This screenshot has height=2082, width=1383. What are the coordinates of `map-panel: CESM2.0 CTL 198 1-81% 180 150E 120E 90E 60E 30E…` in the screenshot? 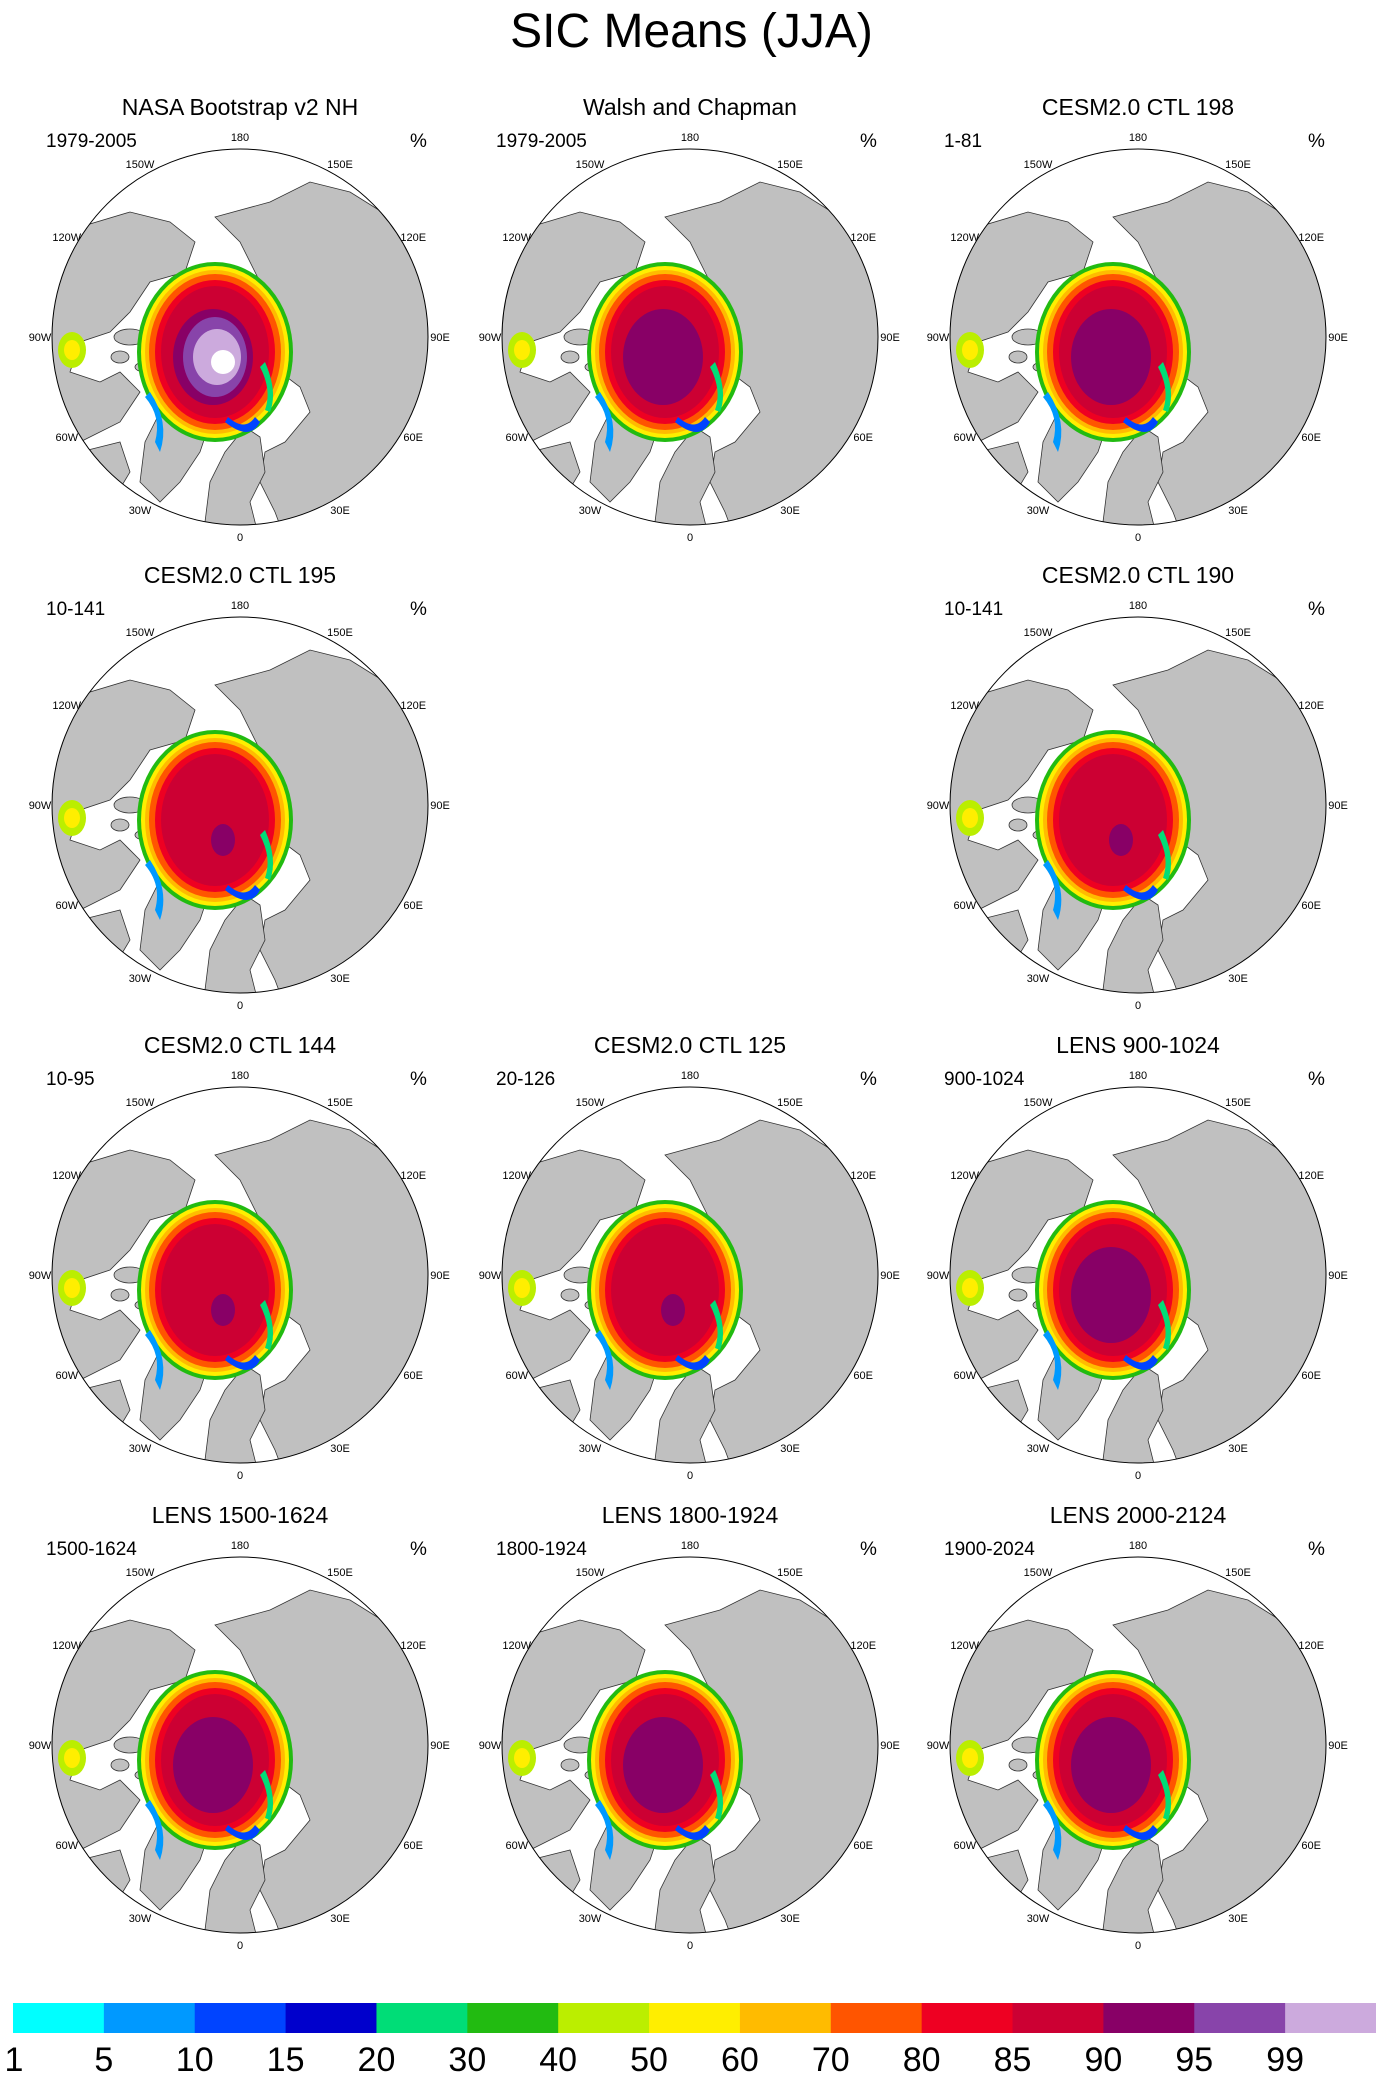 It's located at (1138, 327).